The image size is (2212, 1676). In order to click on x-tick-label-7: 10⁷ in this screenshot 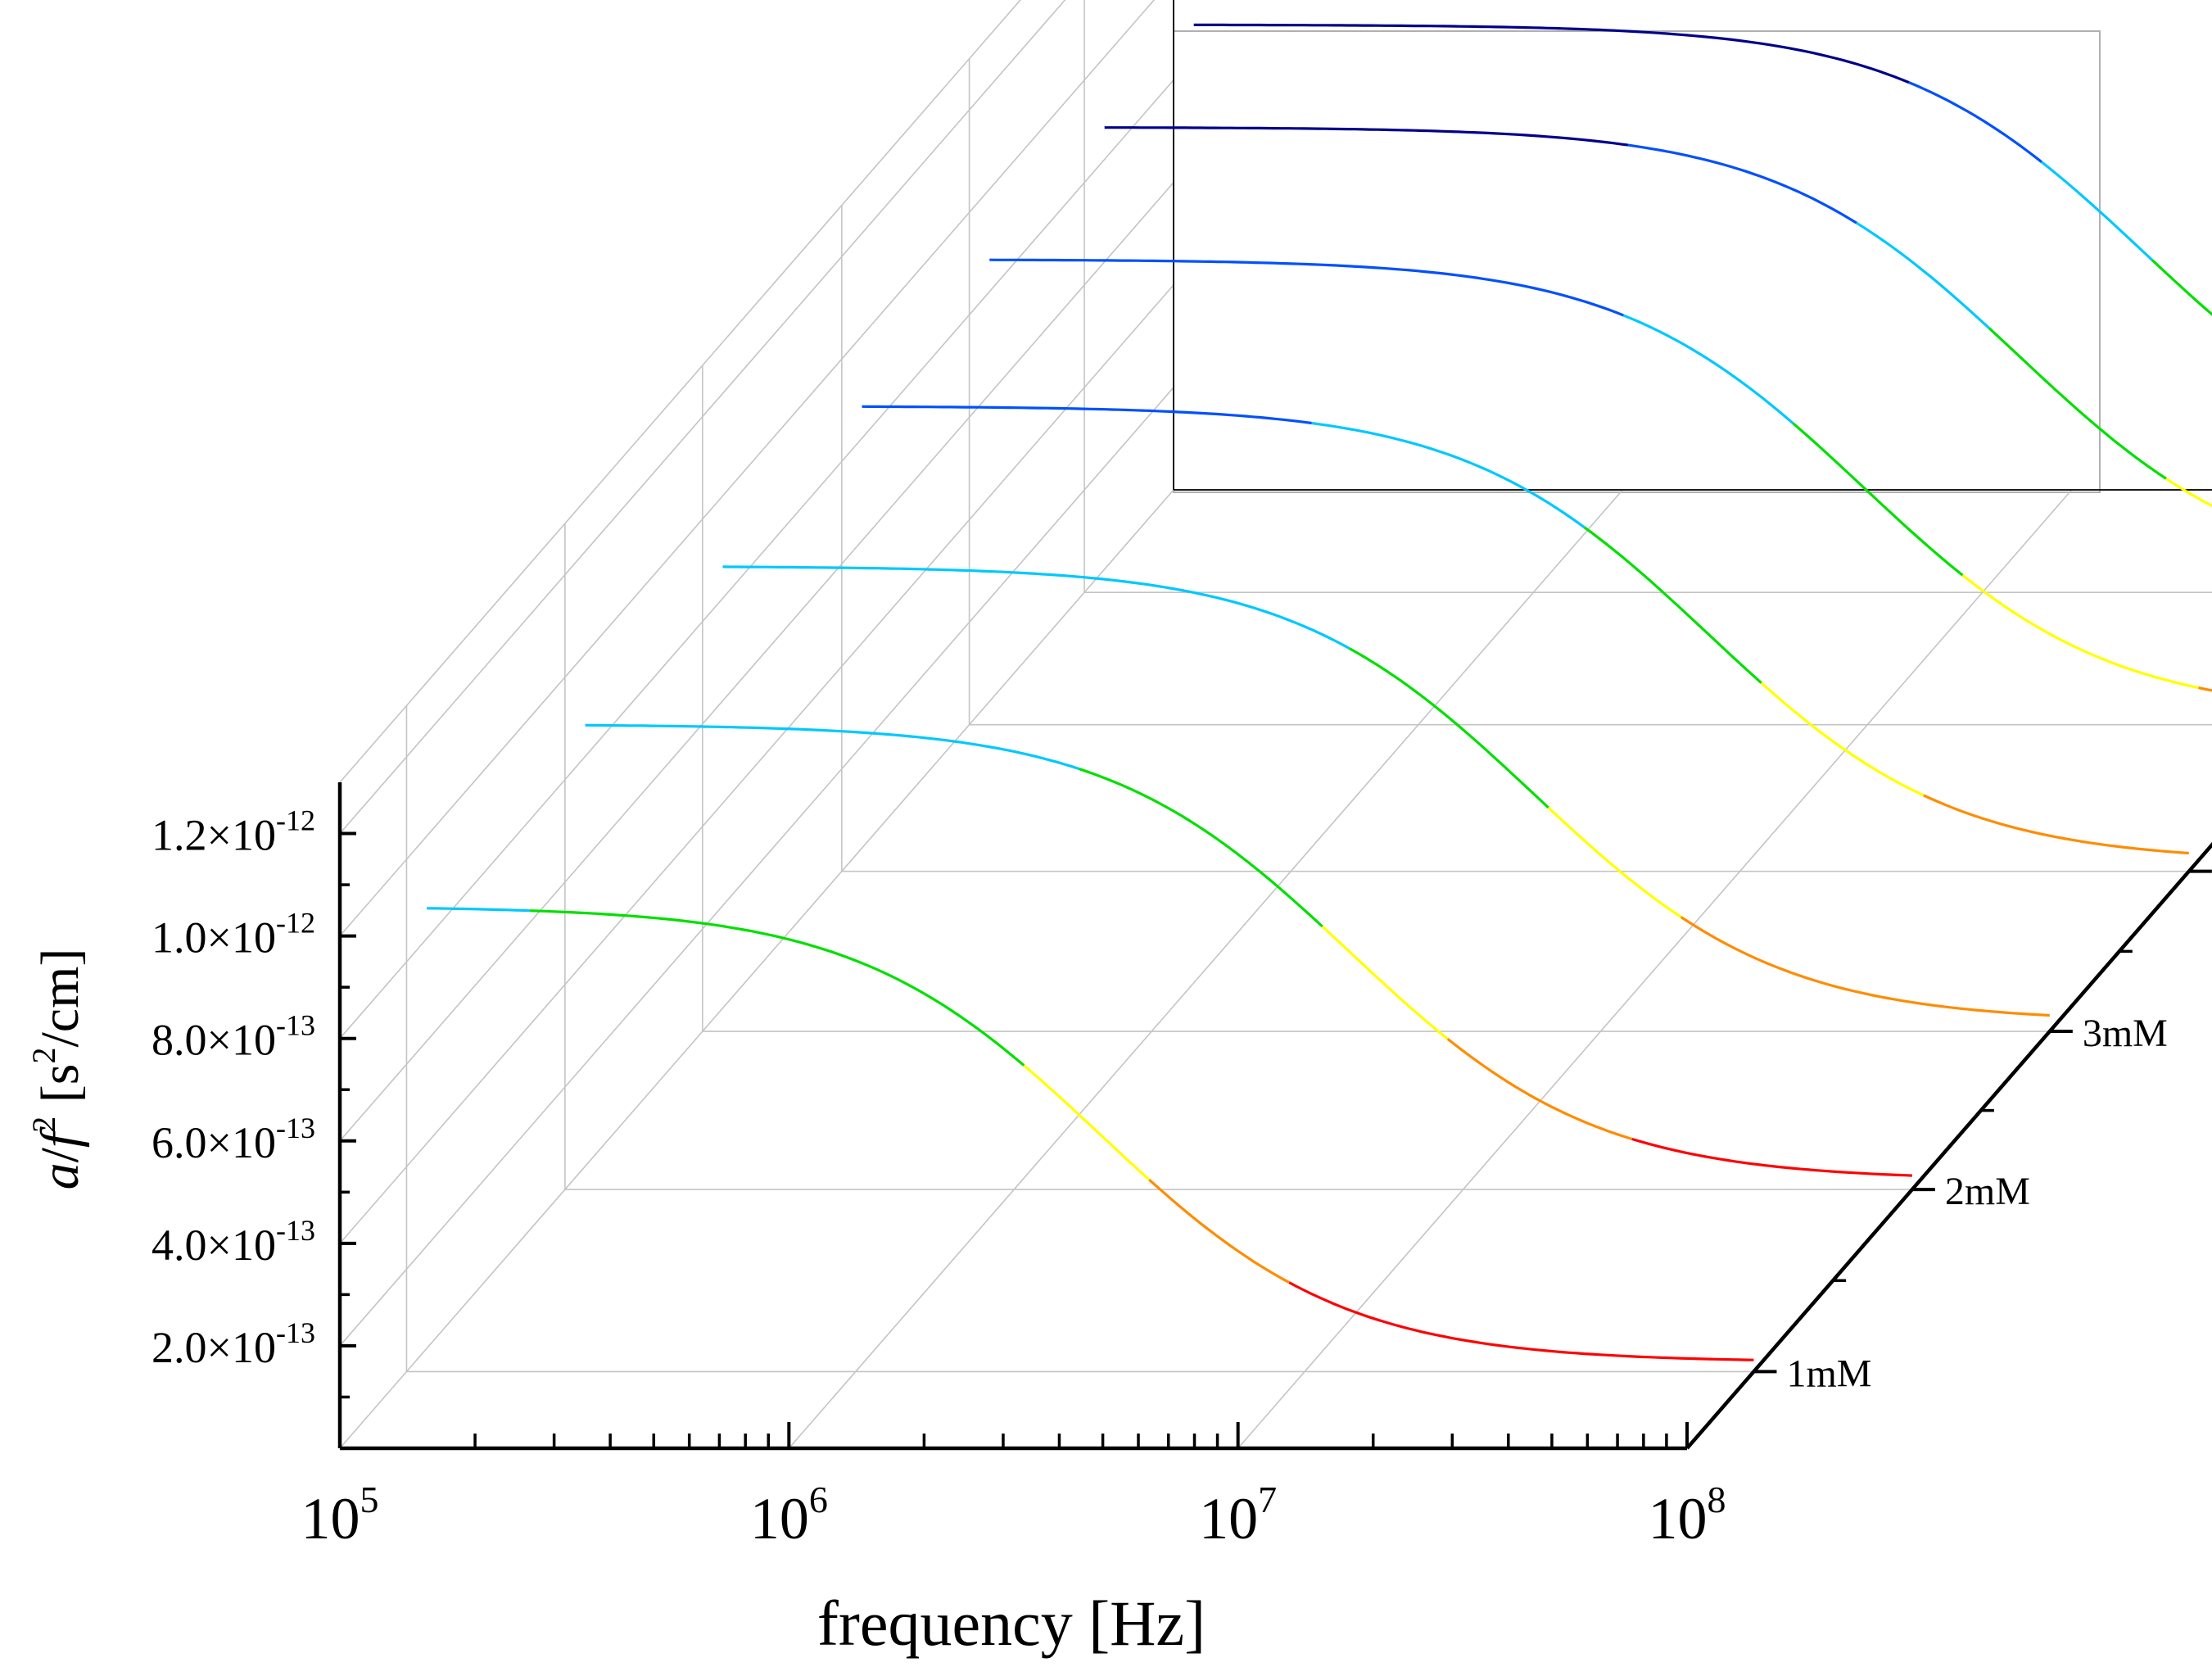, I will do `click(1238, 1515)`.